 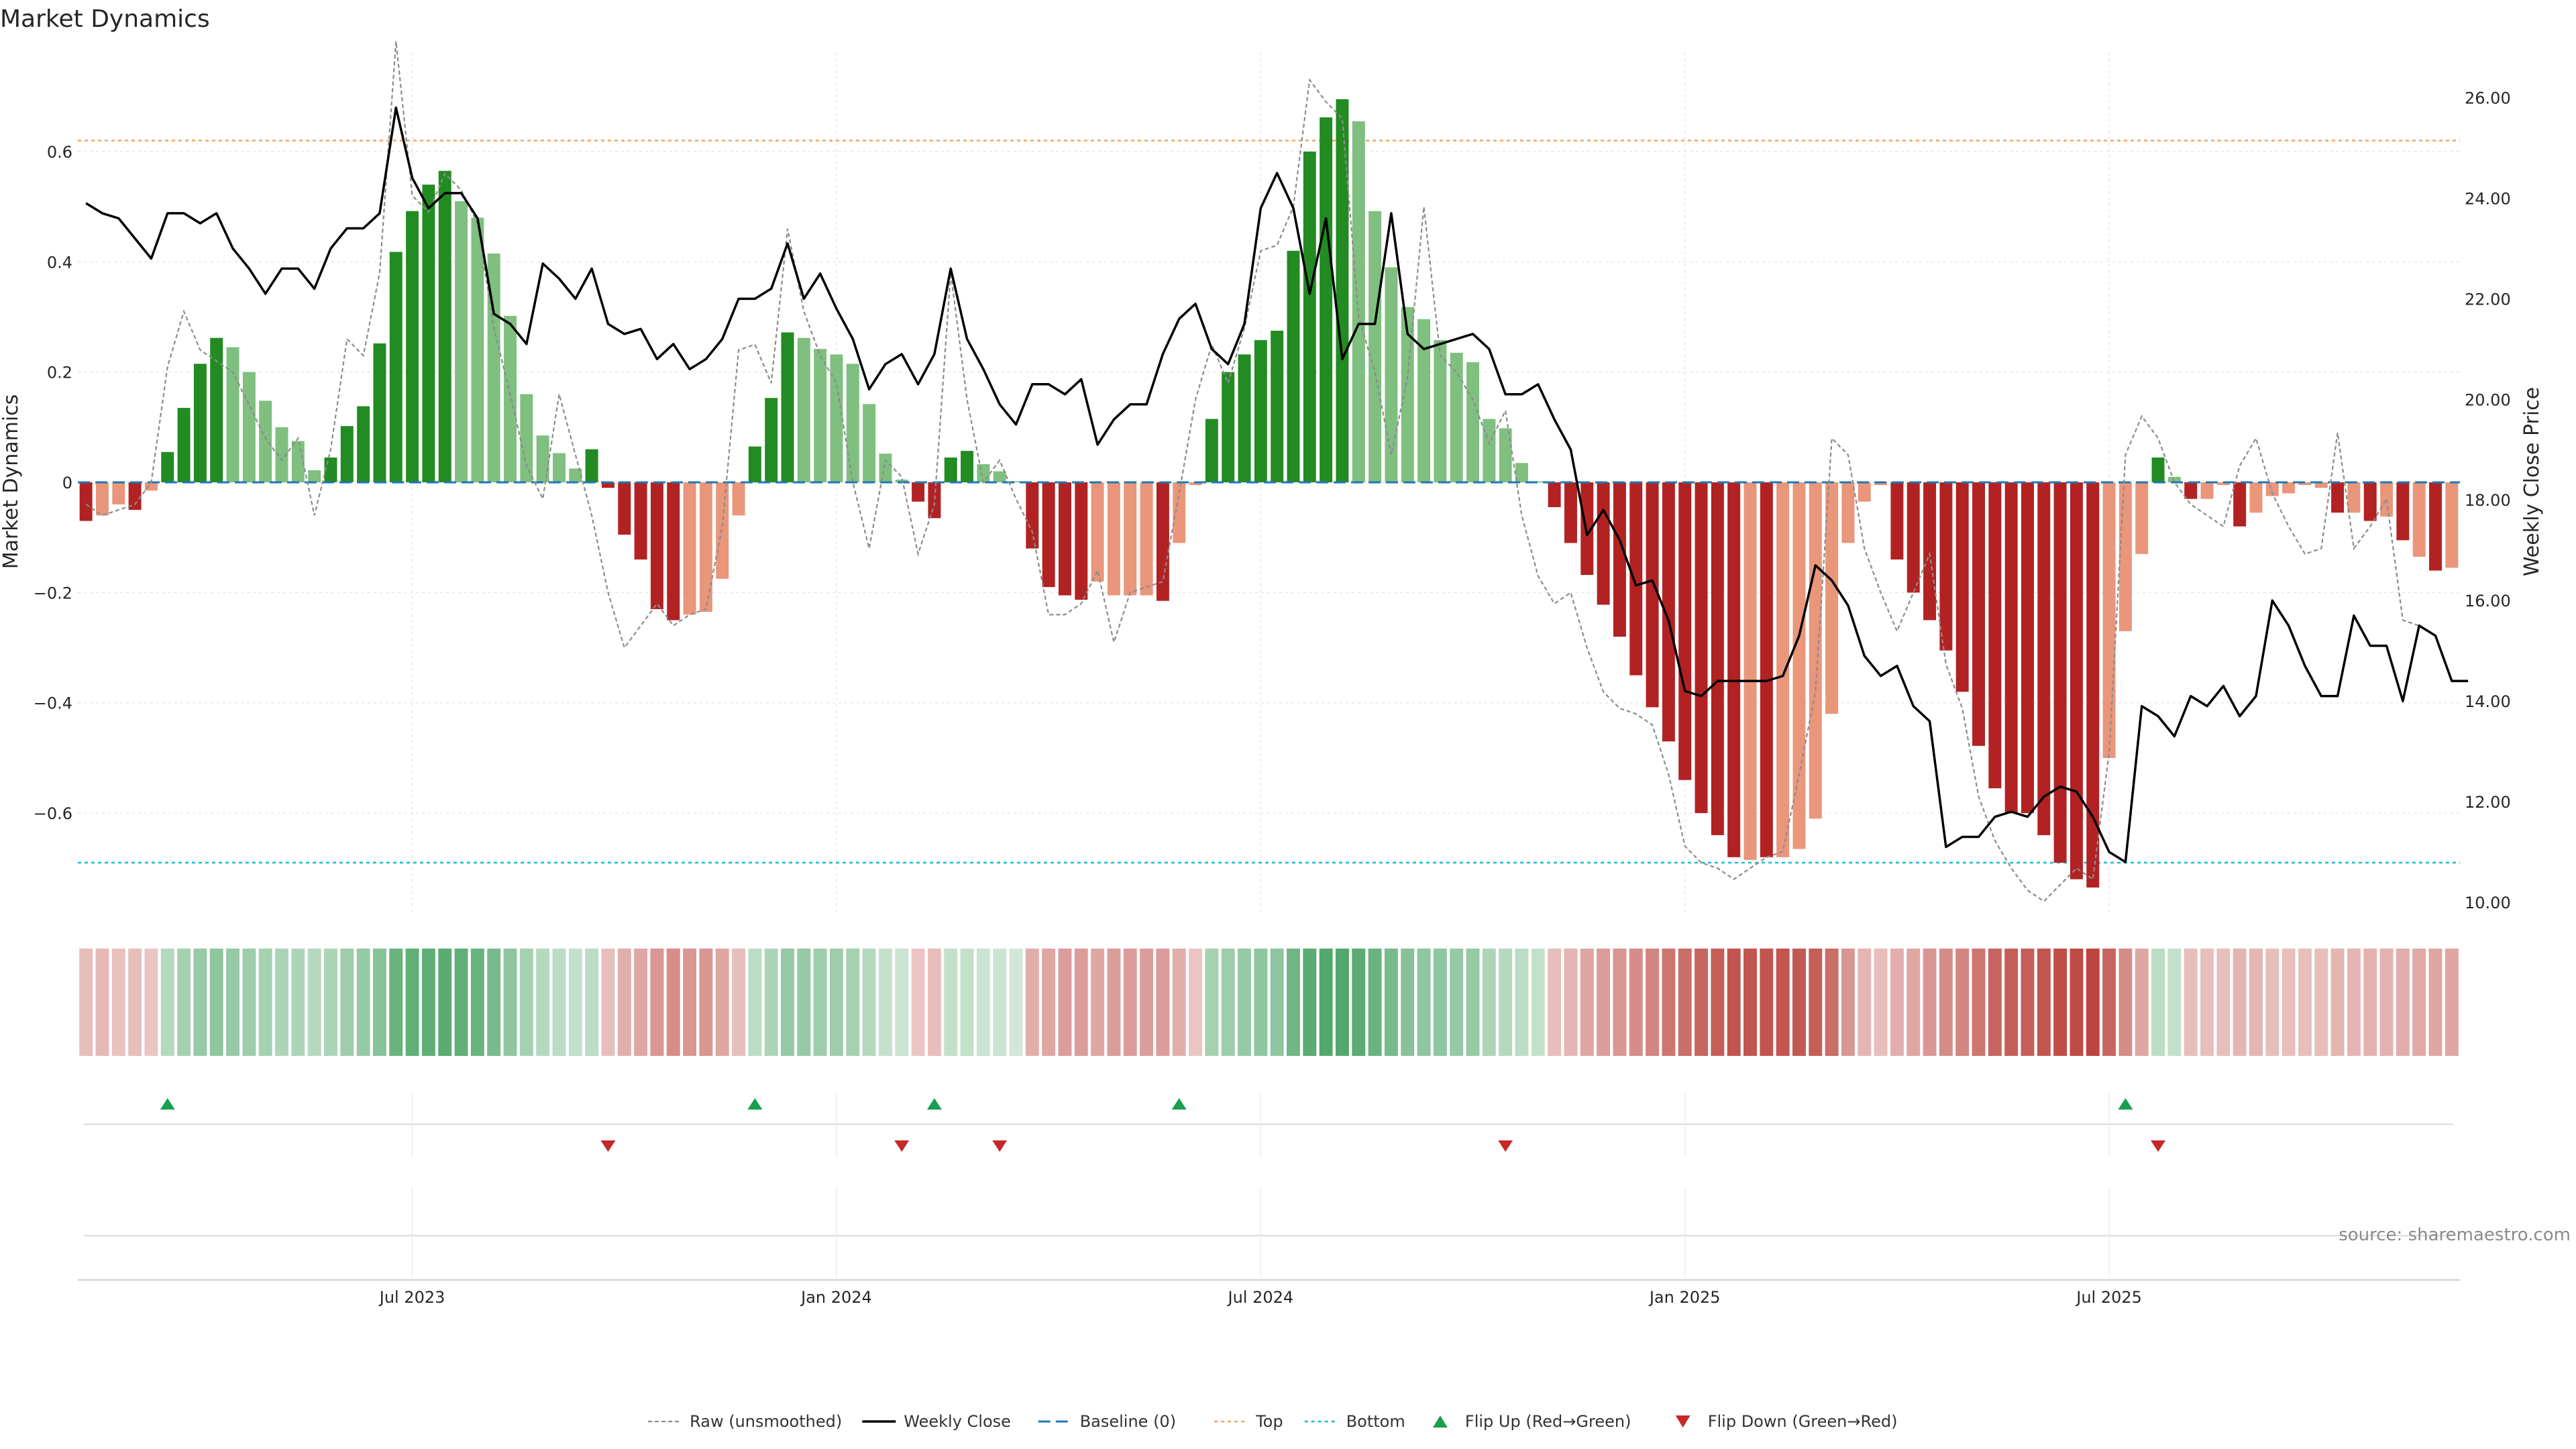 I want to click on chart-title: Market Dynamics, so click(x=105, y=19).